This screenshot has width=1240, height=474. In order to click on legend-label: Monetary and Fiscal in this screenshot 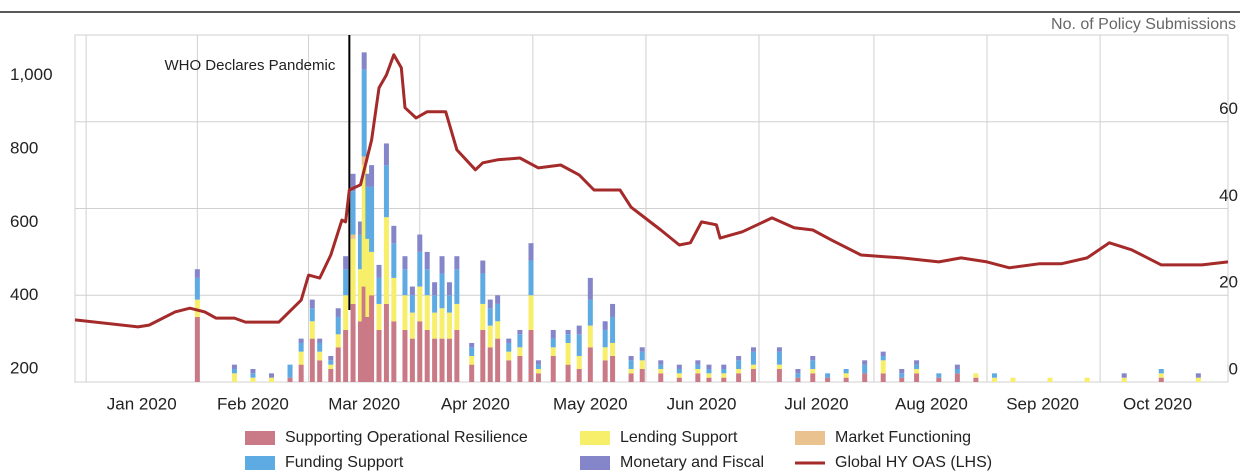, I will do `click(692, 462)`.